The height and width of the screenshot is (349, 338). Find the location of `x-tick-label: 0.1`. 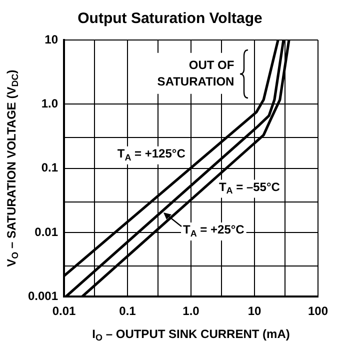

x-tick-label: 0.1 is located at coordinates (127, 311).